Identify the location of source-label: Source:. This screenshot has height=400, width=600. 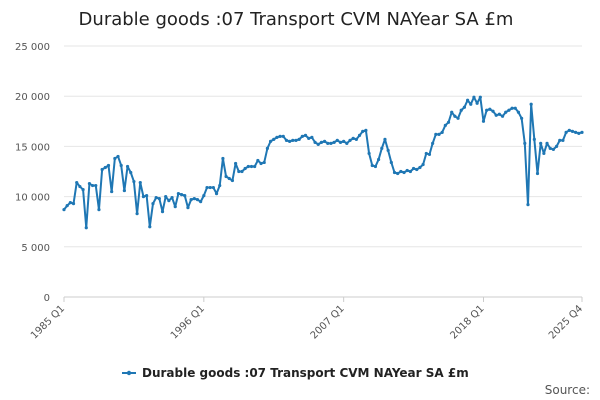
(567, 390).